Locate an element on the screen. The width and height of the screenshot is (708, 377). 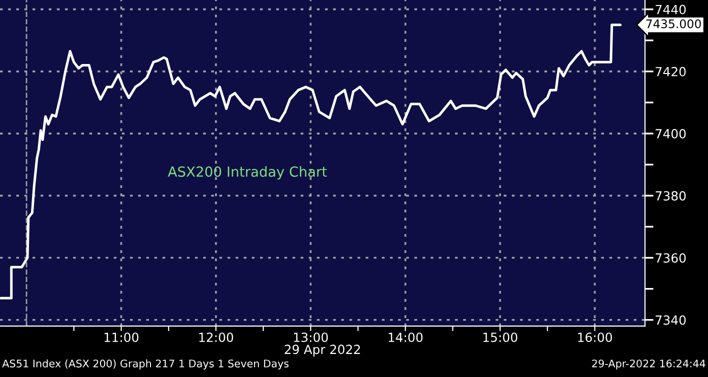
x-axis-title: 29 Apr 2022 is located at coordinates (322, 350).